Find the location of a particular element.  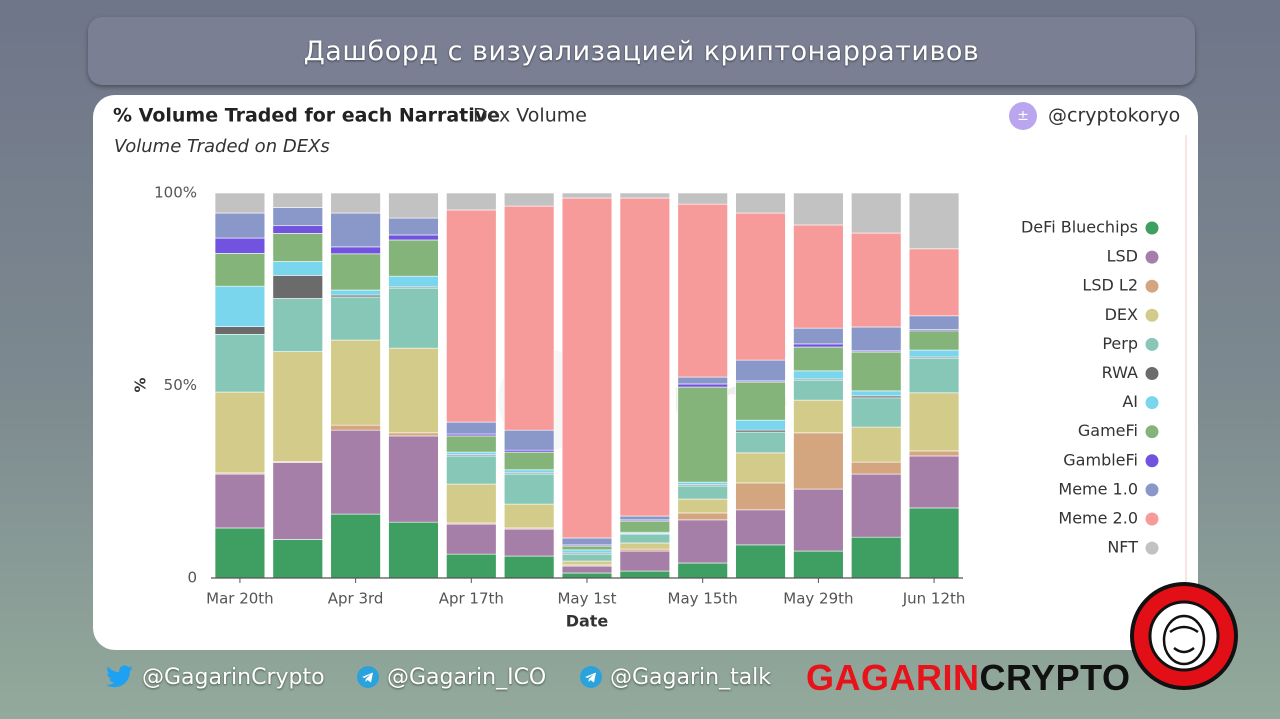

x-tick-label: May 29th is located at coordinates (818, 599).